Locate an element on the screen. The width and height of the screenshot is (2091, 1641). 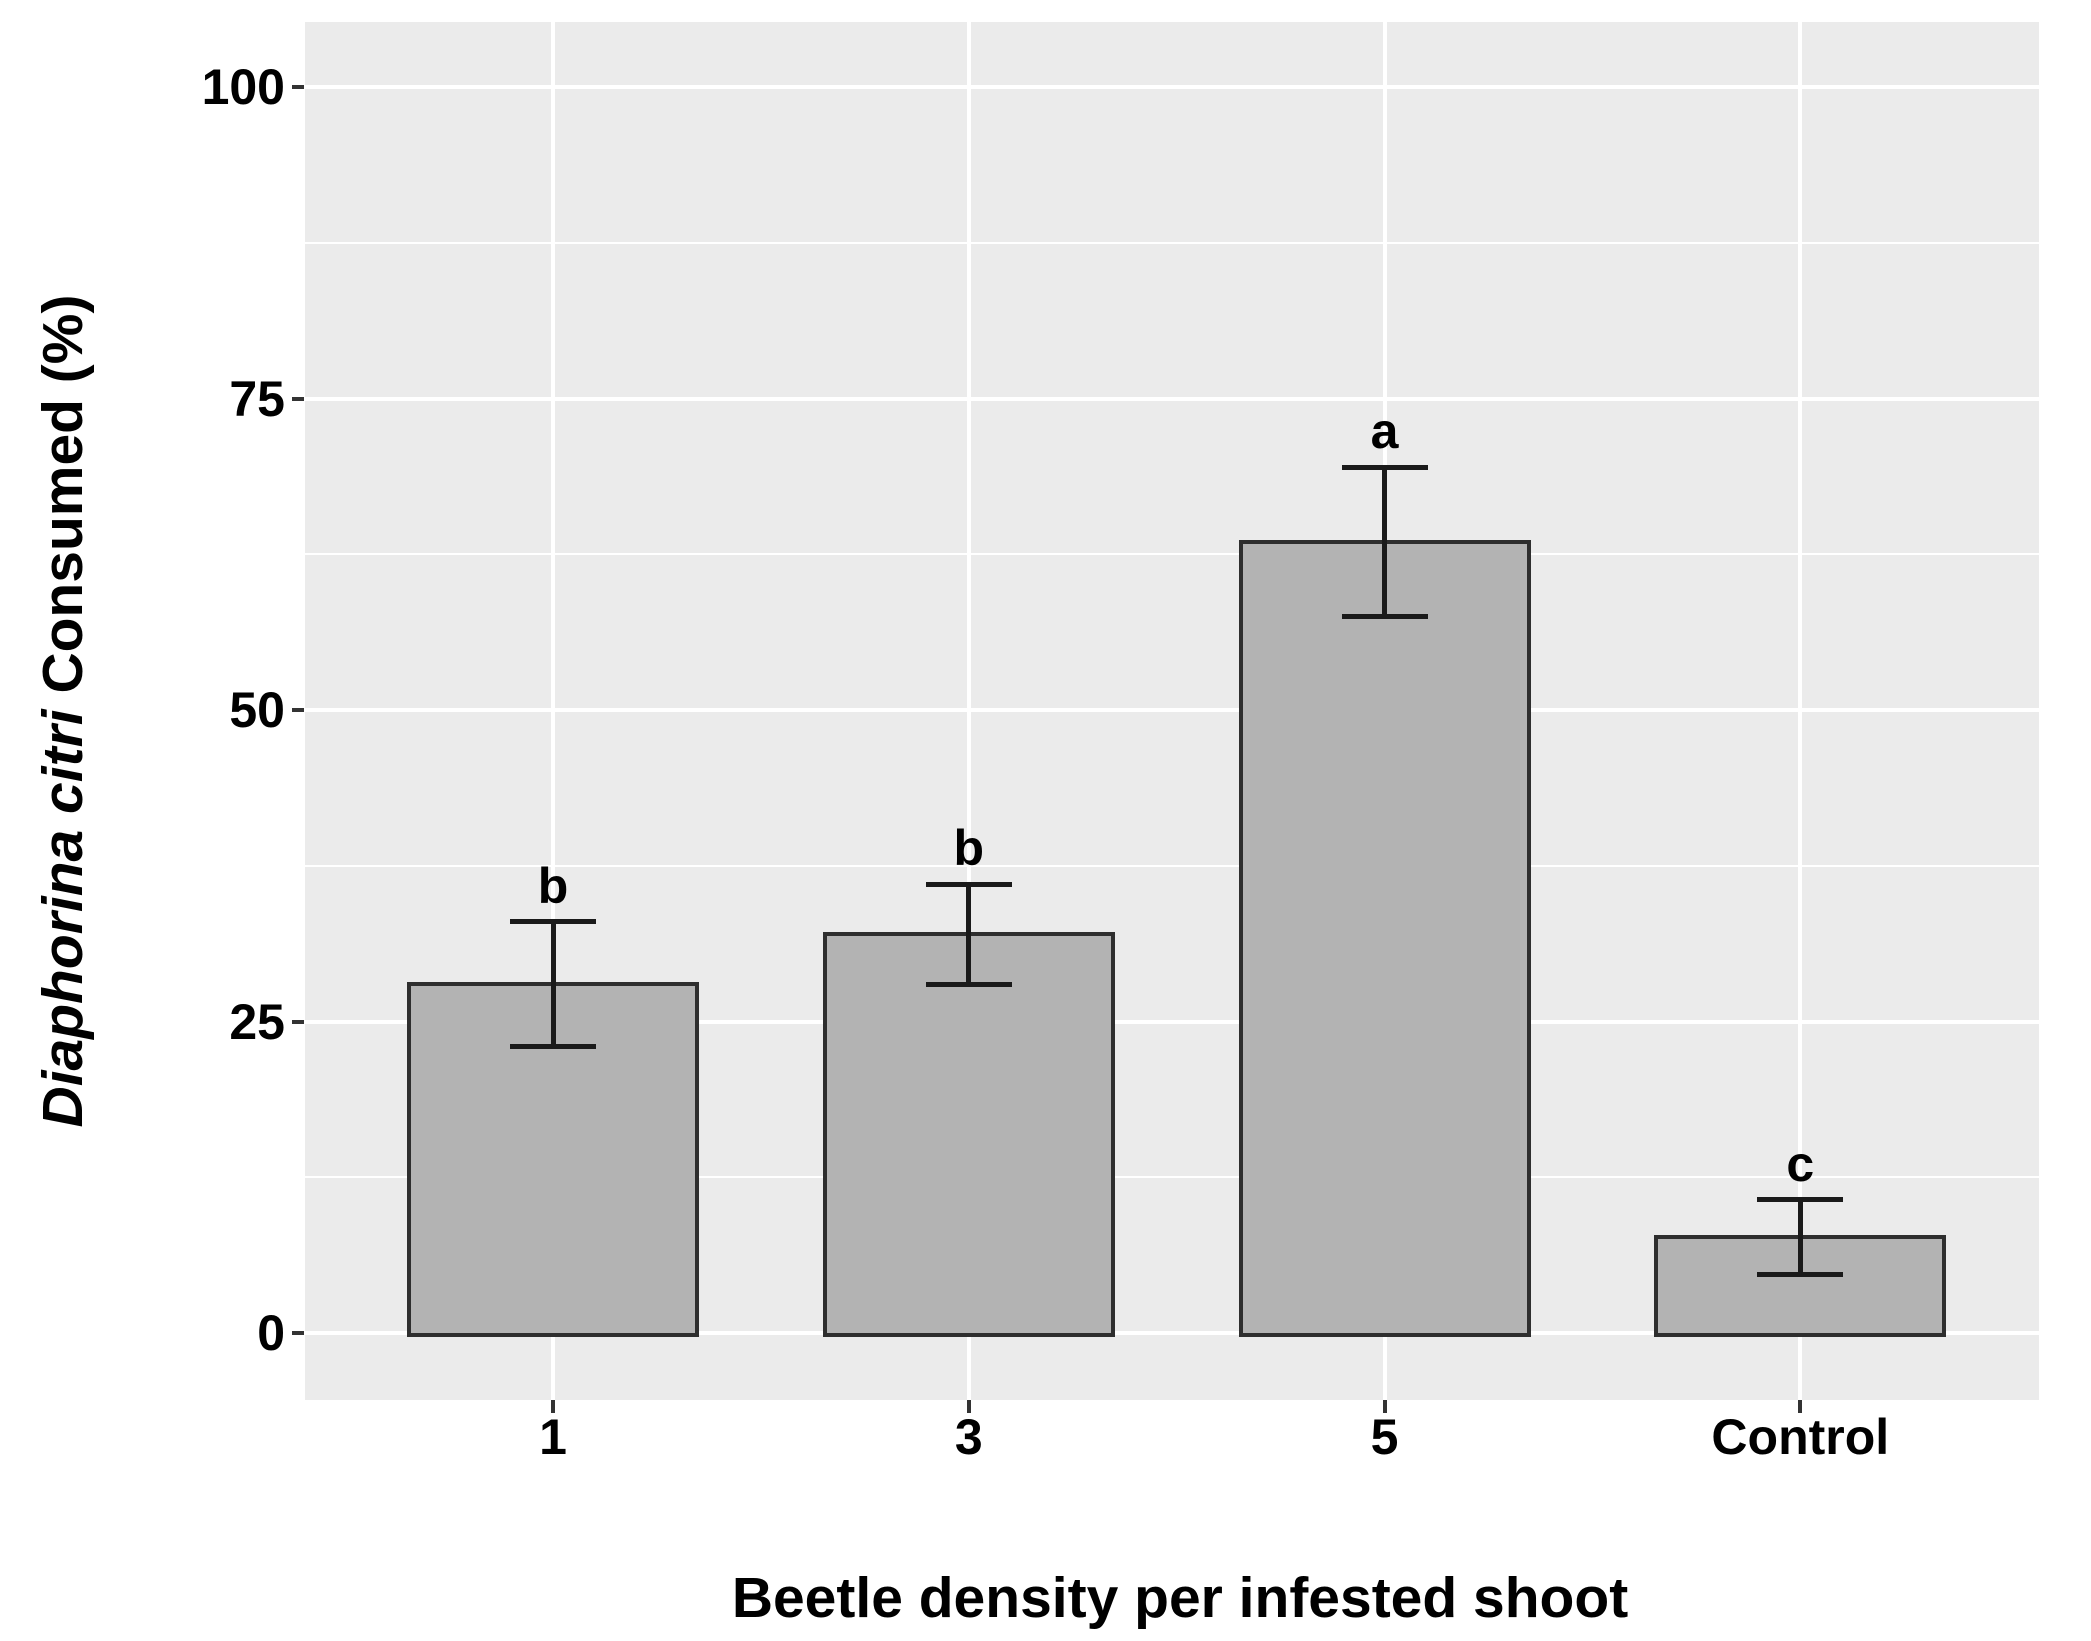
y-tick-label: 25 is located at coordinates (257, 1021).